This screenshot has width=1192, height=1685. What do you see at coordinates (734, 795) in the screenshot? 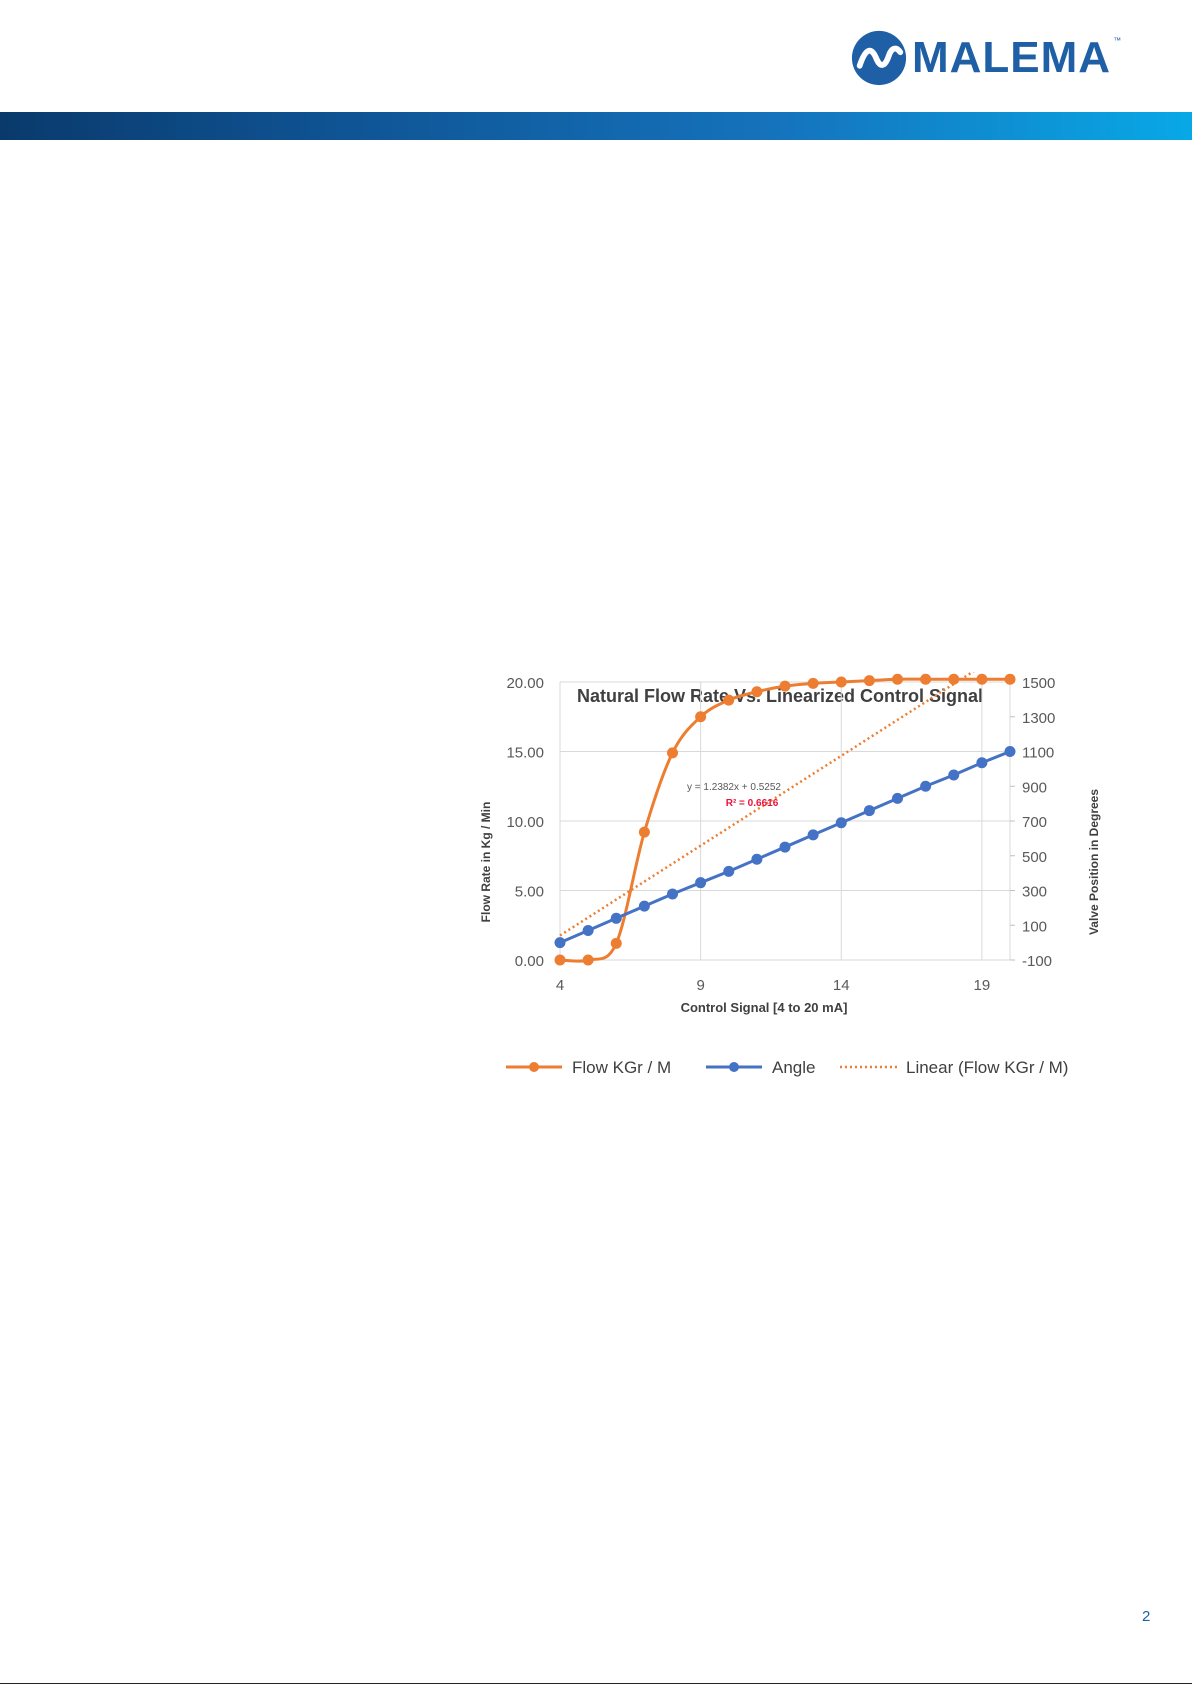
I see `trendline-label: y = 1.2382x + 0.5252 R² = 0.6616` at bounding box center [734, 795].